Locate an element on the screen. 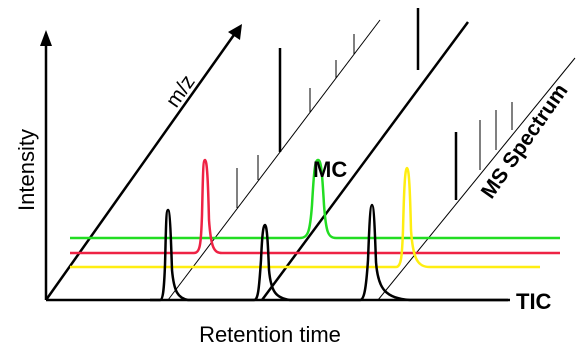 The image size is (588, 354). y-axis is located at coordinates (46, 165).